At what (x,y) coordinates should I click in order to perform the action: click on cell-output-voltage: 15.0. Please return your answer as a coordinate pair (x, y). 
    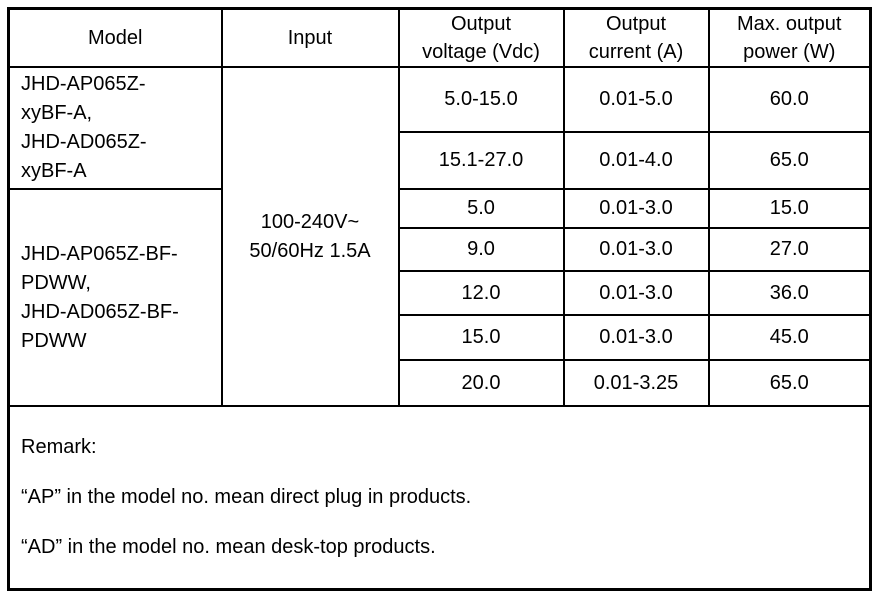
    Looking at the image, I should click on (481, 337).